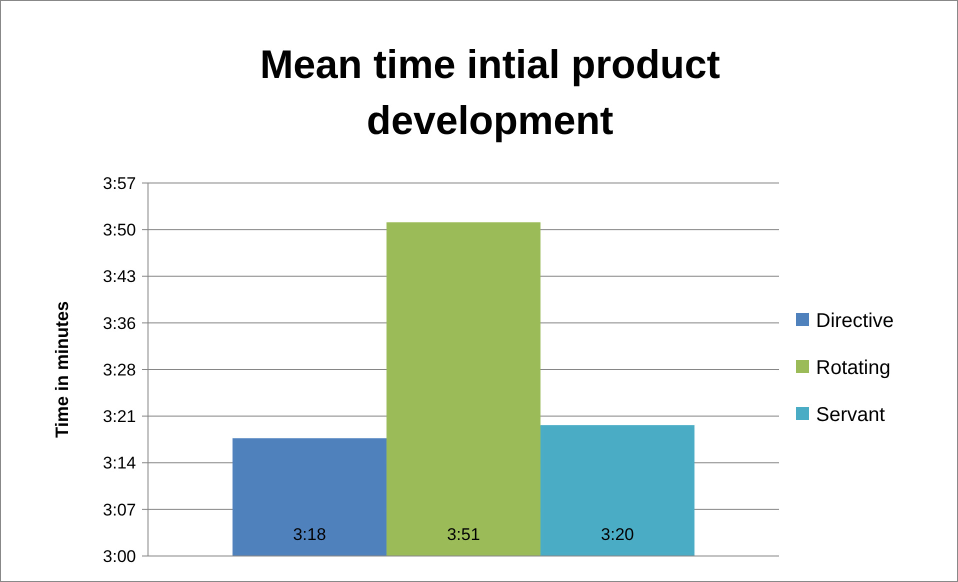 The width and height of the screenshot is (958, 582). Describe the element at coordinates (463, 534) in the screenshot. I see `data-label: 3:51` at that location.